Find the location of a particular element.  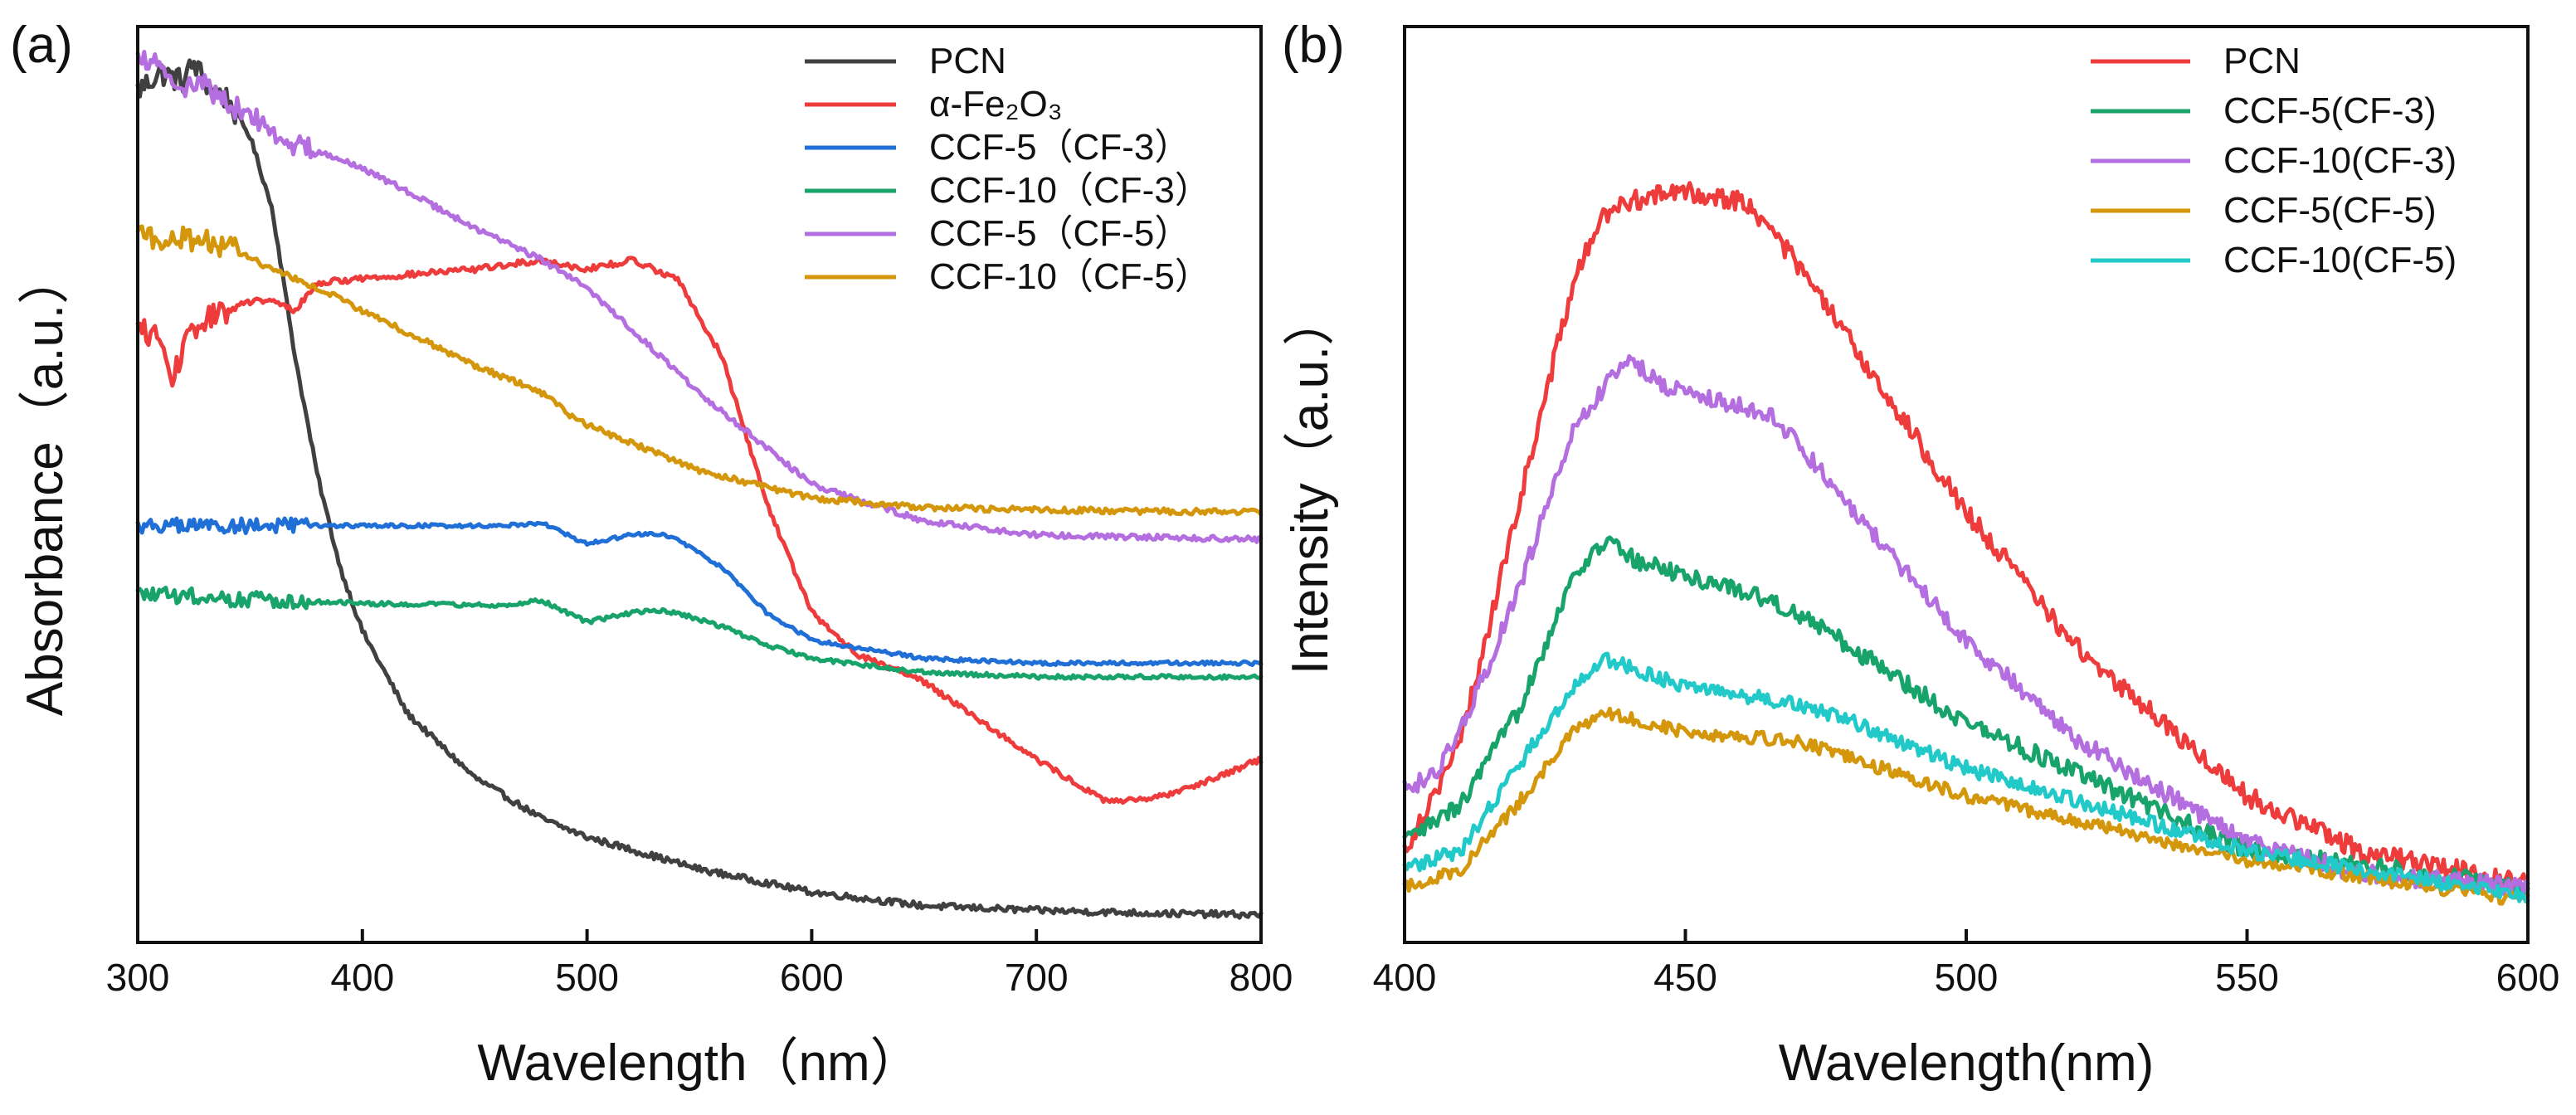

panel-b-legend-label: PCN is located at coordinates (2262, 61).